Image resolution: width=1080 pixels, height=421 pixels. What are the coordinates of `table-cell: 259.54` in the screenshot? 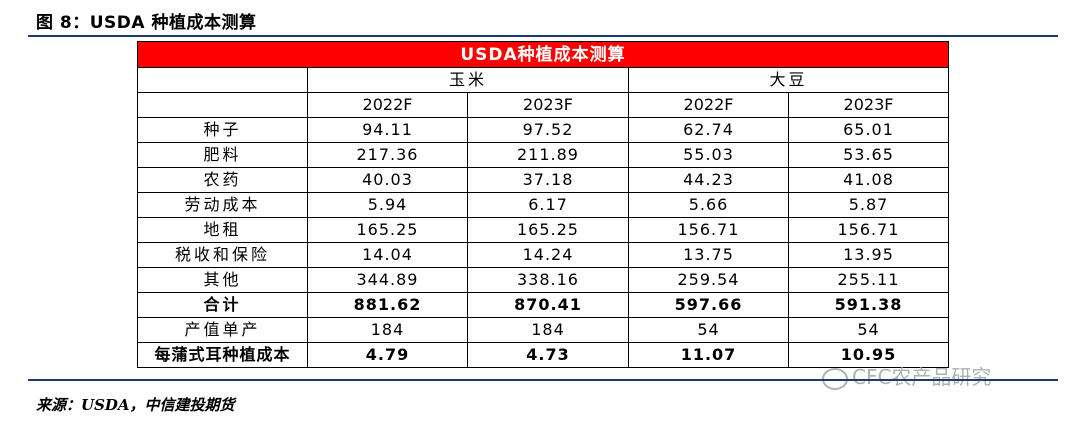 It's located at (708, 280).